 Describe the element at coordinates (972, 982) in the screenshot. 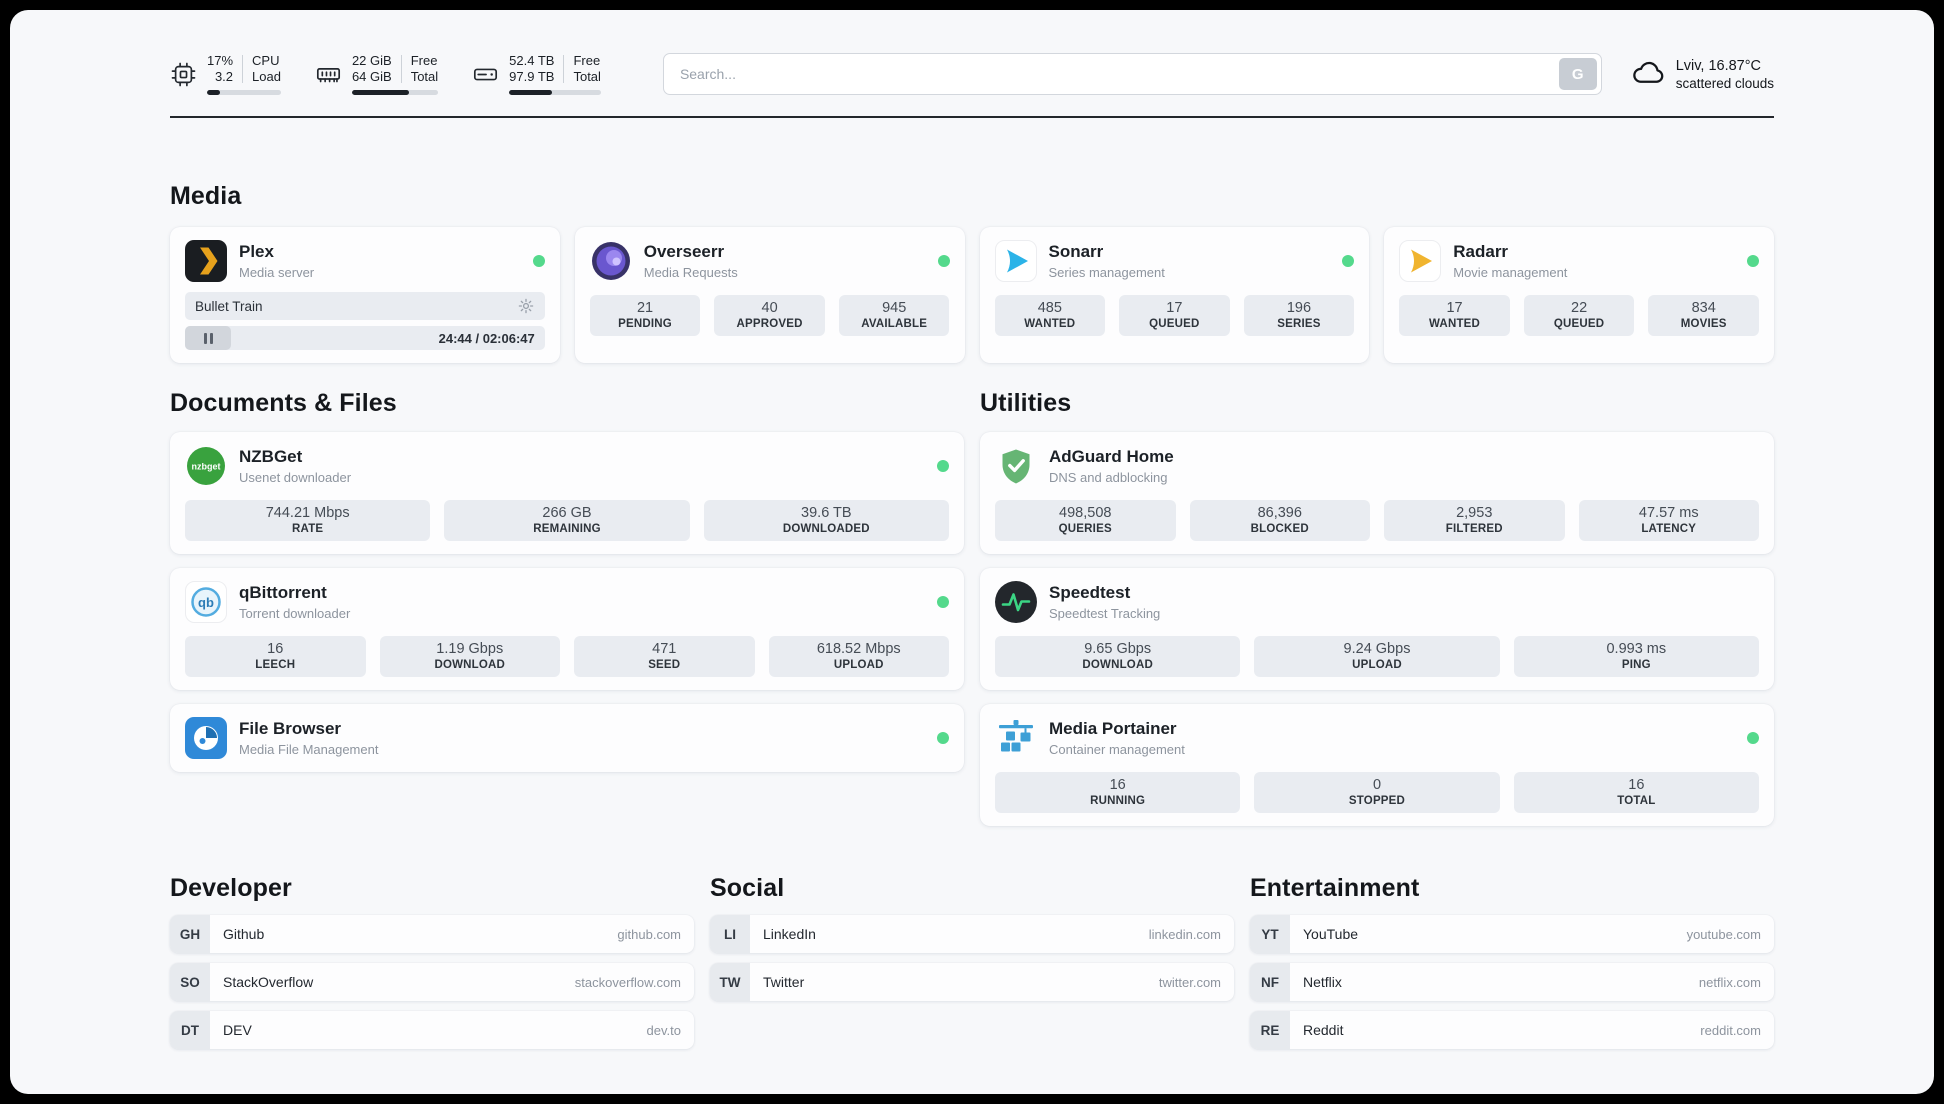

I see `link-row-twitter: TW Twitter twitter.com` at that location.